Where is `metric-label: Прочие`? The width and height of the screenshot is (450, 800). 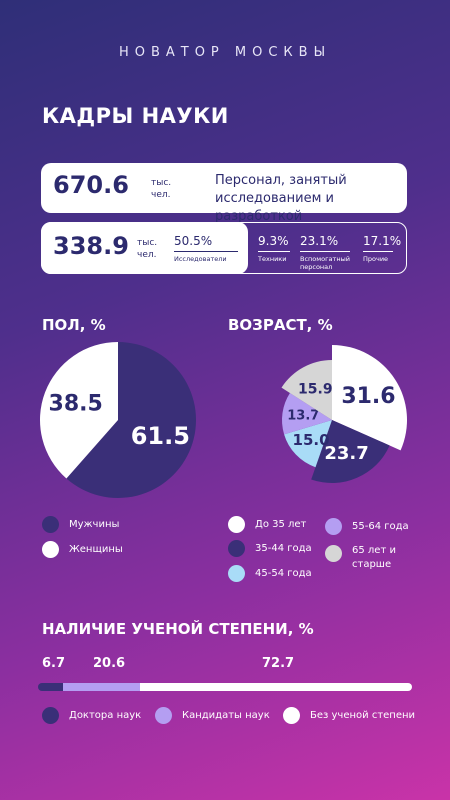
metric-label: Прочие is located at coordinates (376, 259).